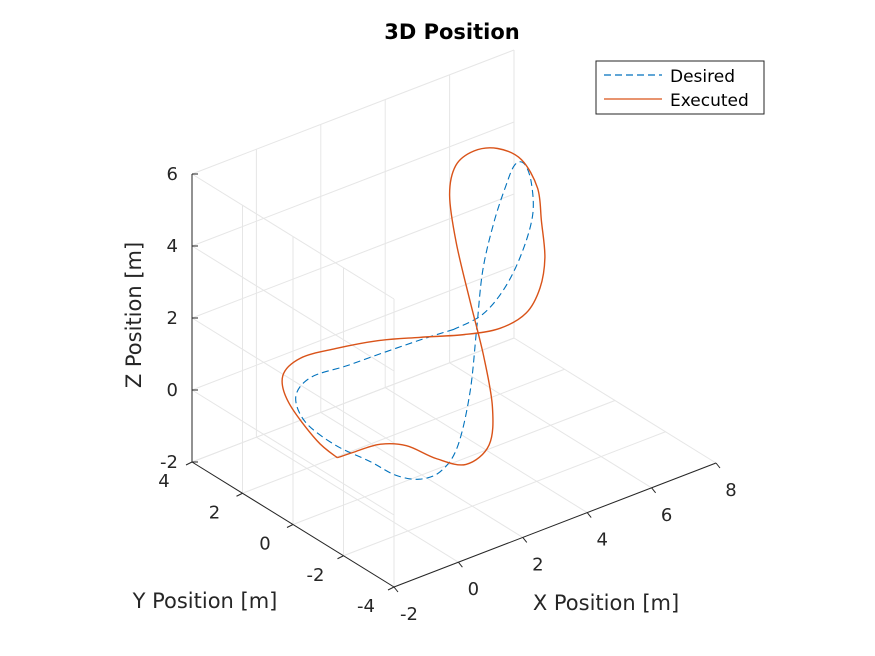 The image size is (875, 656). Describe the element at coordinates (172, 174) in the screenshot. I see `z-tick-label: 6` at that location.